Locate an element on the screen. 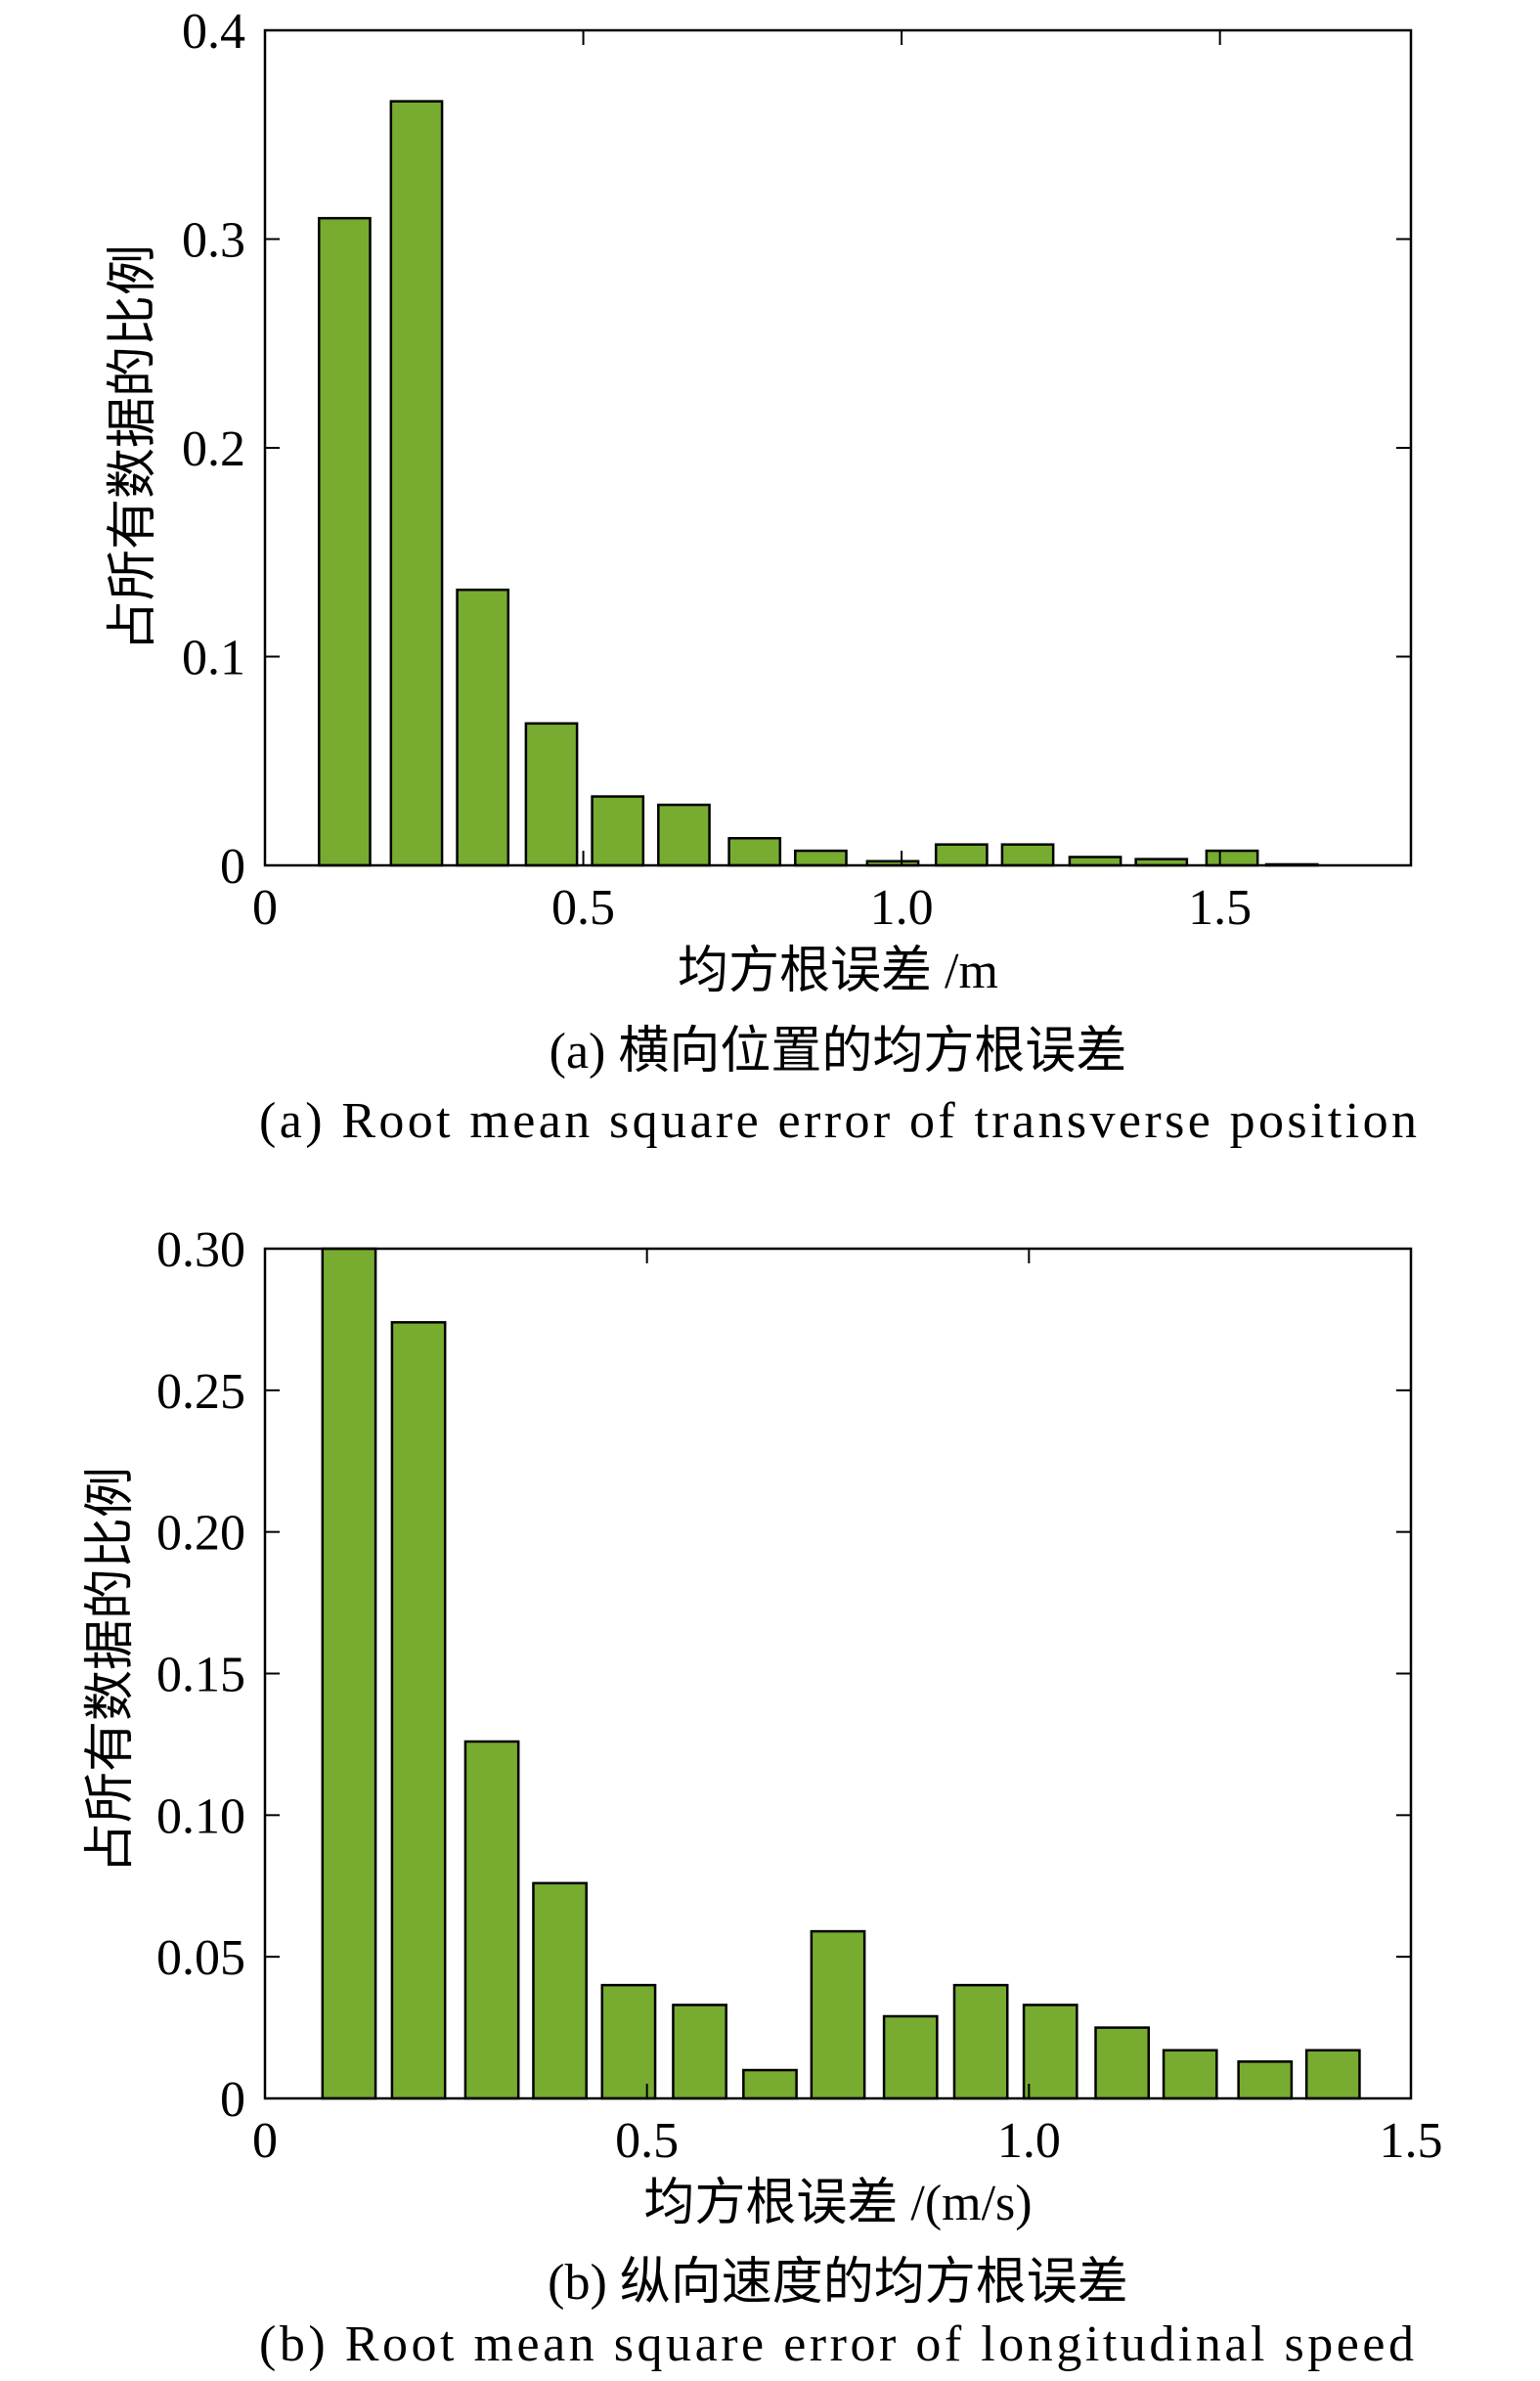 This screenshot has width=1540, height=2381. panel-b-x-tick-label: 1.0 is located at coordinates (1029, 2141).